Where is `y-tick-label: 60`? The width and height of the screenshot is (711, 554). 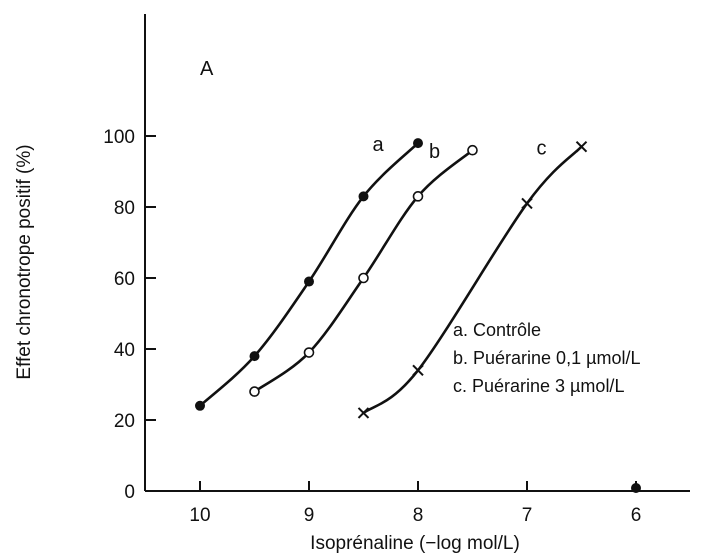 y-tick-label: 60 is located at coordinates (124, 279).